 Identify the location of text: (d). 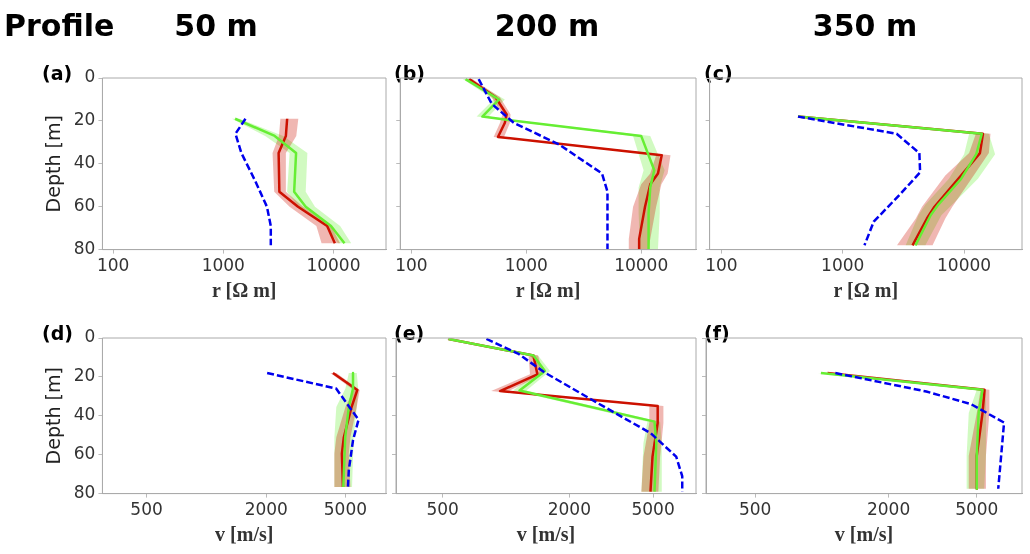
(57, 333).